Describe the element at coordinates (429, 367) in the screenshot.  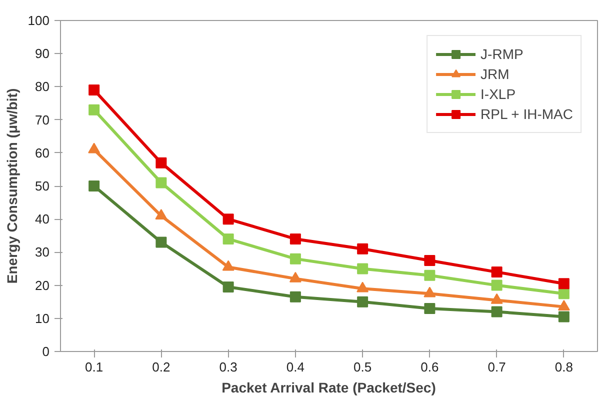
I see `x-tick-label: 0.6` at that location.